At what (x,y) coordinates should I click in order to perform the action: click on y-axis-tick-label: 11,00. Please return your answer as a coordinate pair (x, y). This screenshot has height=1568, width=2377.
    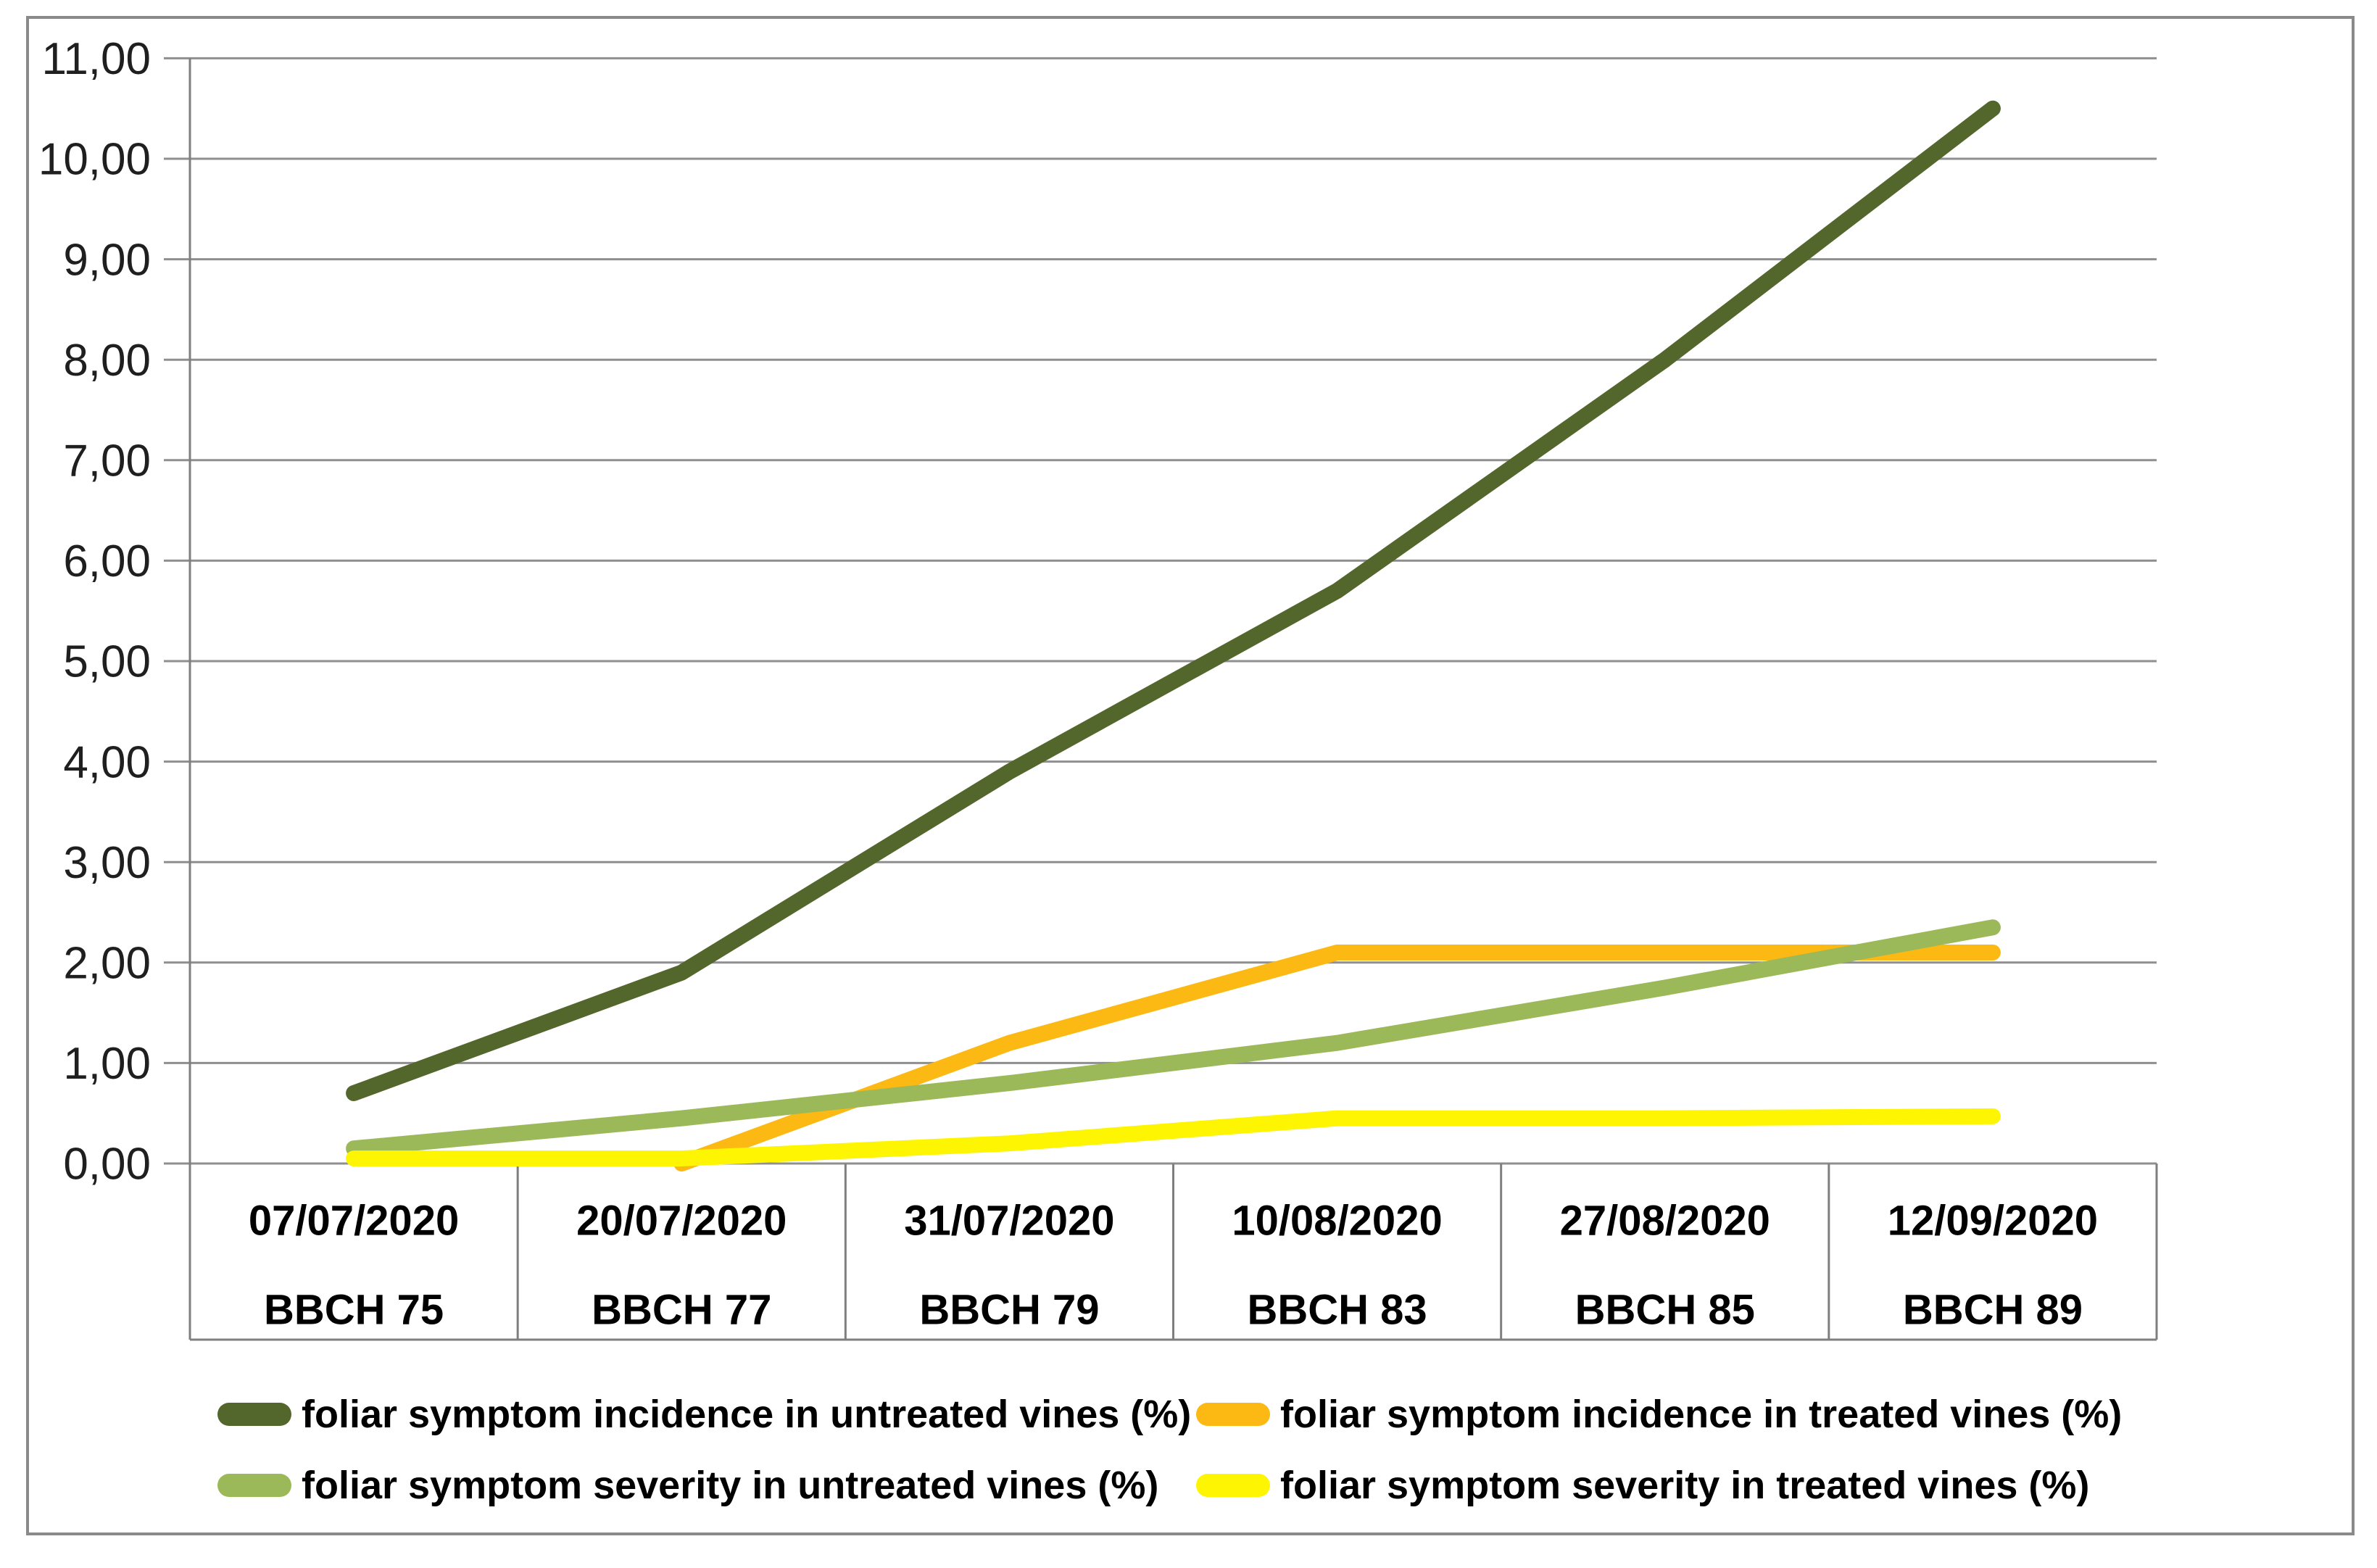
    Looking at the image, I should click on (96, 59).